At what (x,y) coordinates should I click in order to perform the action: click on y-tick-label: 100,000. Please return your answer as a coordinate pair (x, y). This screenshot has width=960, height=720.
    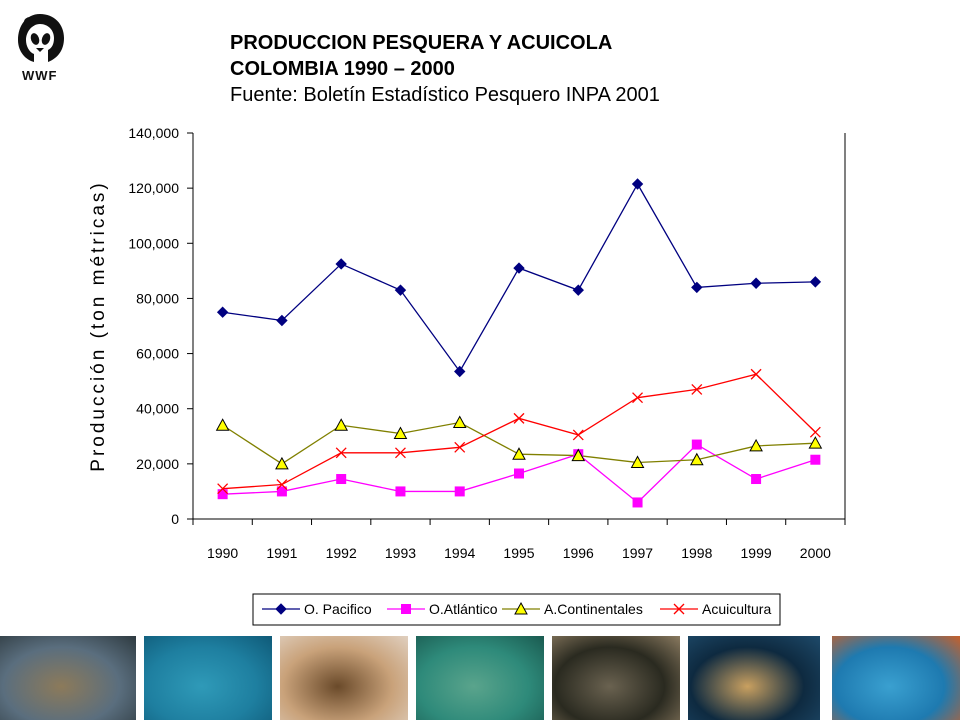
    Looking at the image, I should click on (153, 243).